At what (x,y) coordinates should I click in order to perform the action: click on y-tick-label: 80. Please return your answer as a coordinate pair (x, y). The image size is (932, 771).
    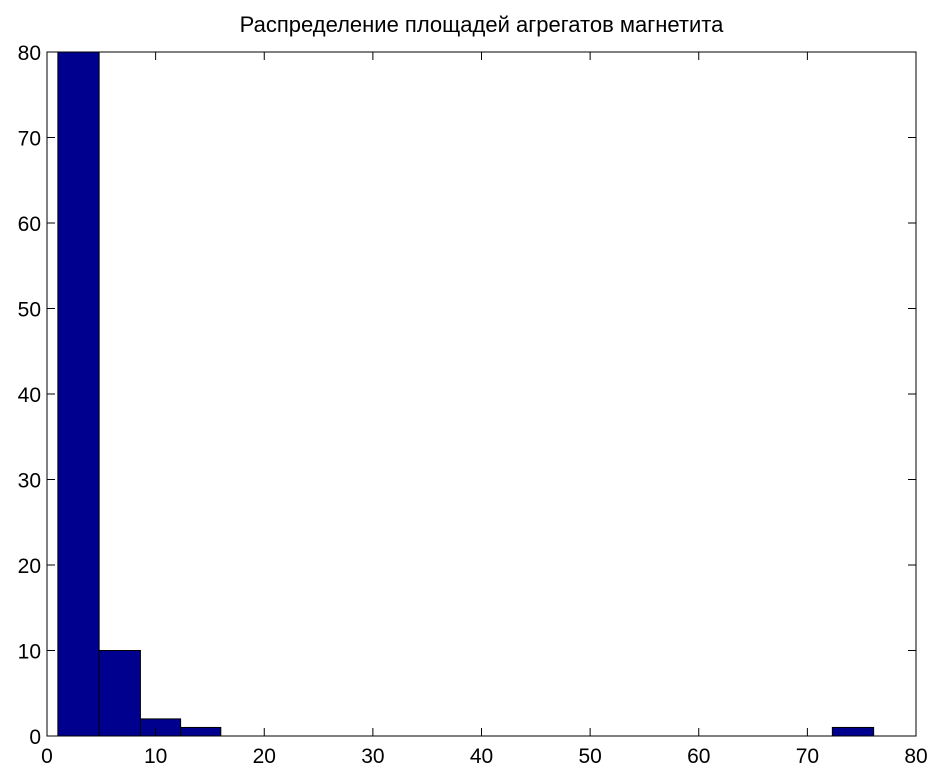
    Looking at the image, I should click on (29, 53).